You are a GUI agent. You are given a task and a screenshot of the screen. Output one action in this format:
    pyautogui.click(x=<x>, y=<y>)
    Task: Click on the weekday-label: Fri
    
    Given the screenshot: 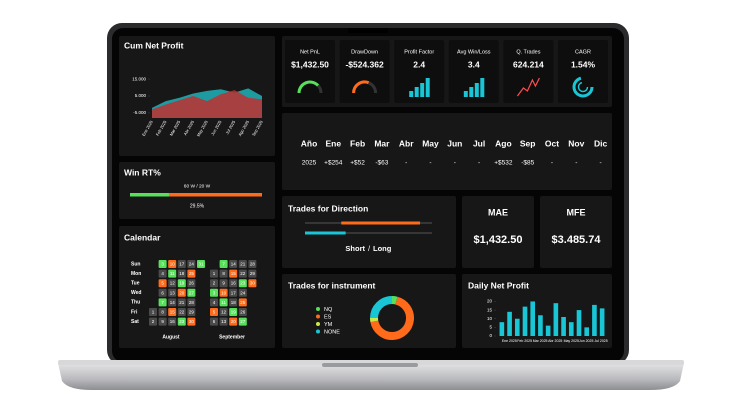 What is the action you would take?
    pyautogui.click(x=134, y=312)
    